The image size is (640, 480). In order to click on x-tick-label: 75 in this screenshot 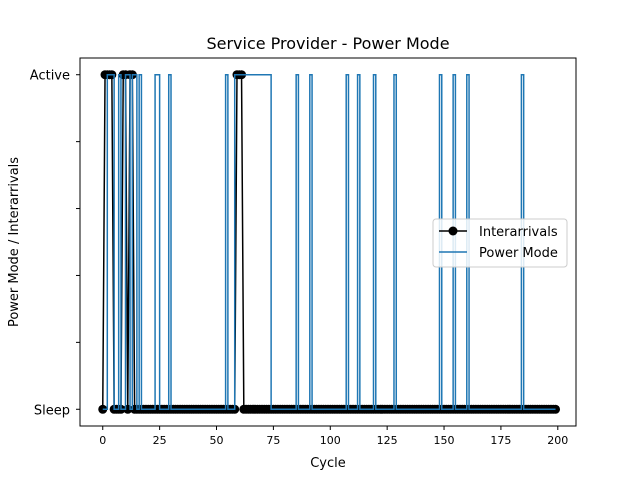, I will do `click(273, 440)`.